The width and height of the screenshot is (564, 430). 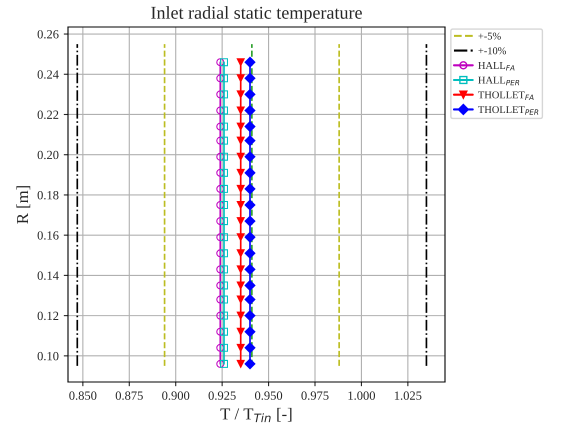 What do you see at coordinates (256, 415) in the screenshot?
I see `x-axis-title: T / T$_{Tin}$ [-]` at bounding box center [256, 415].